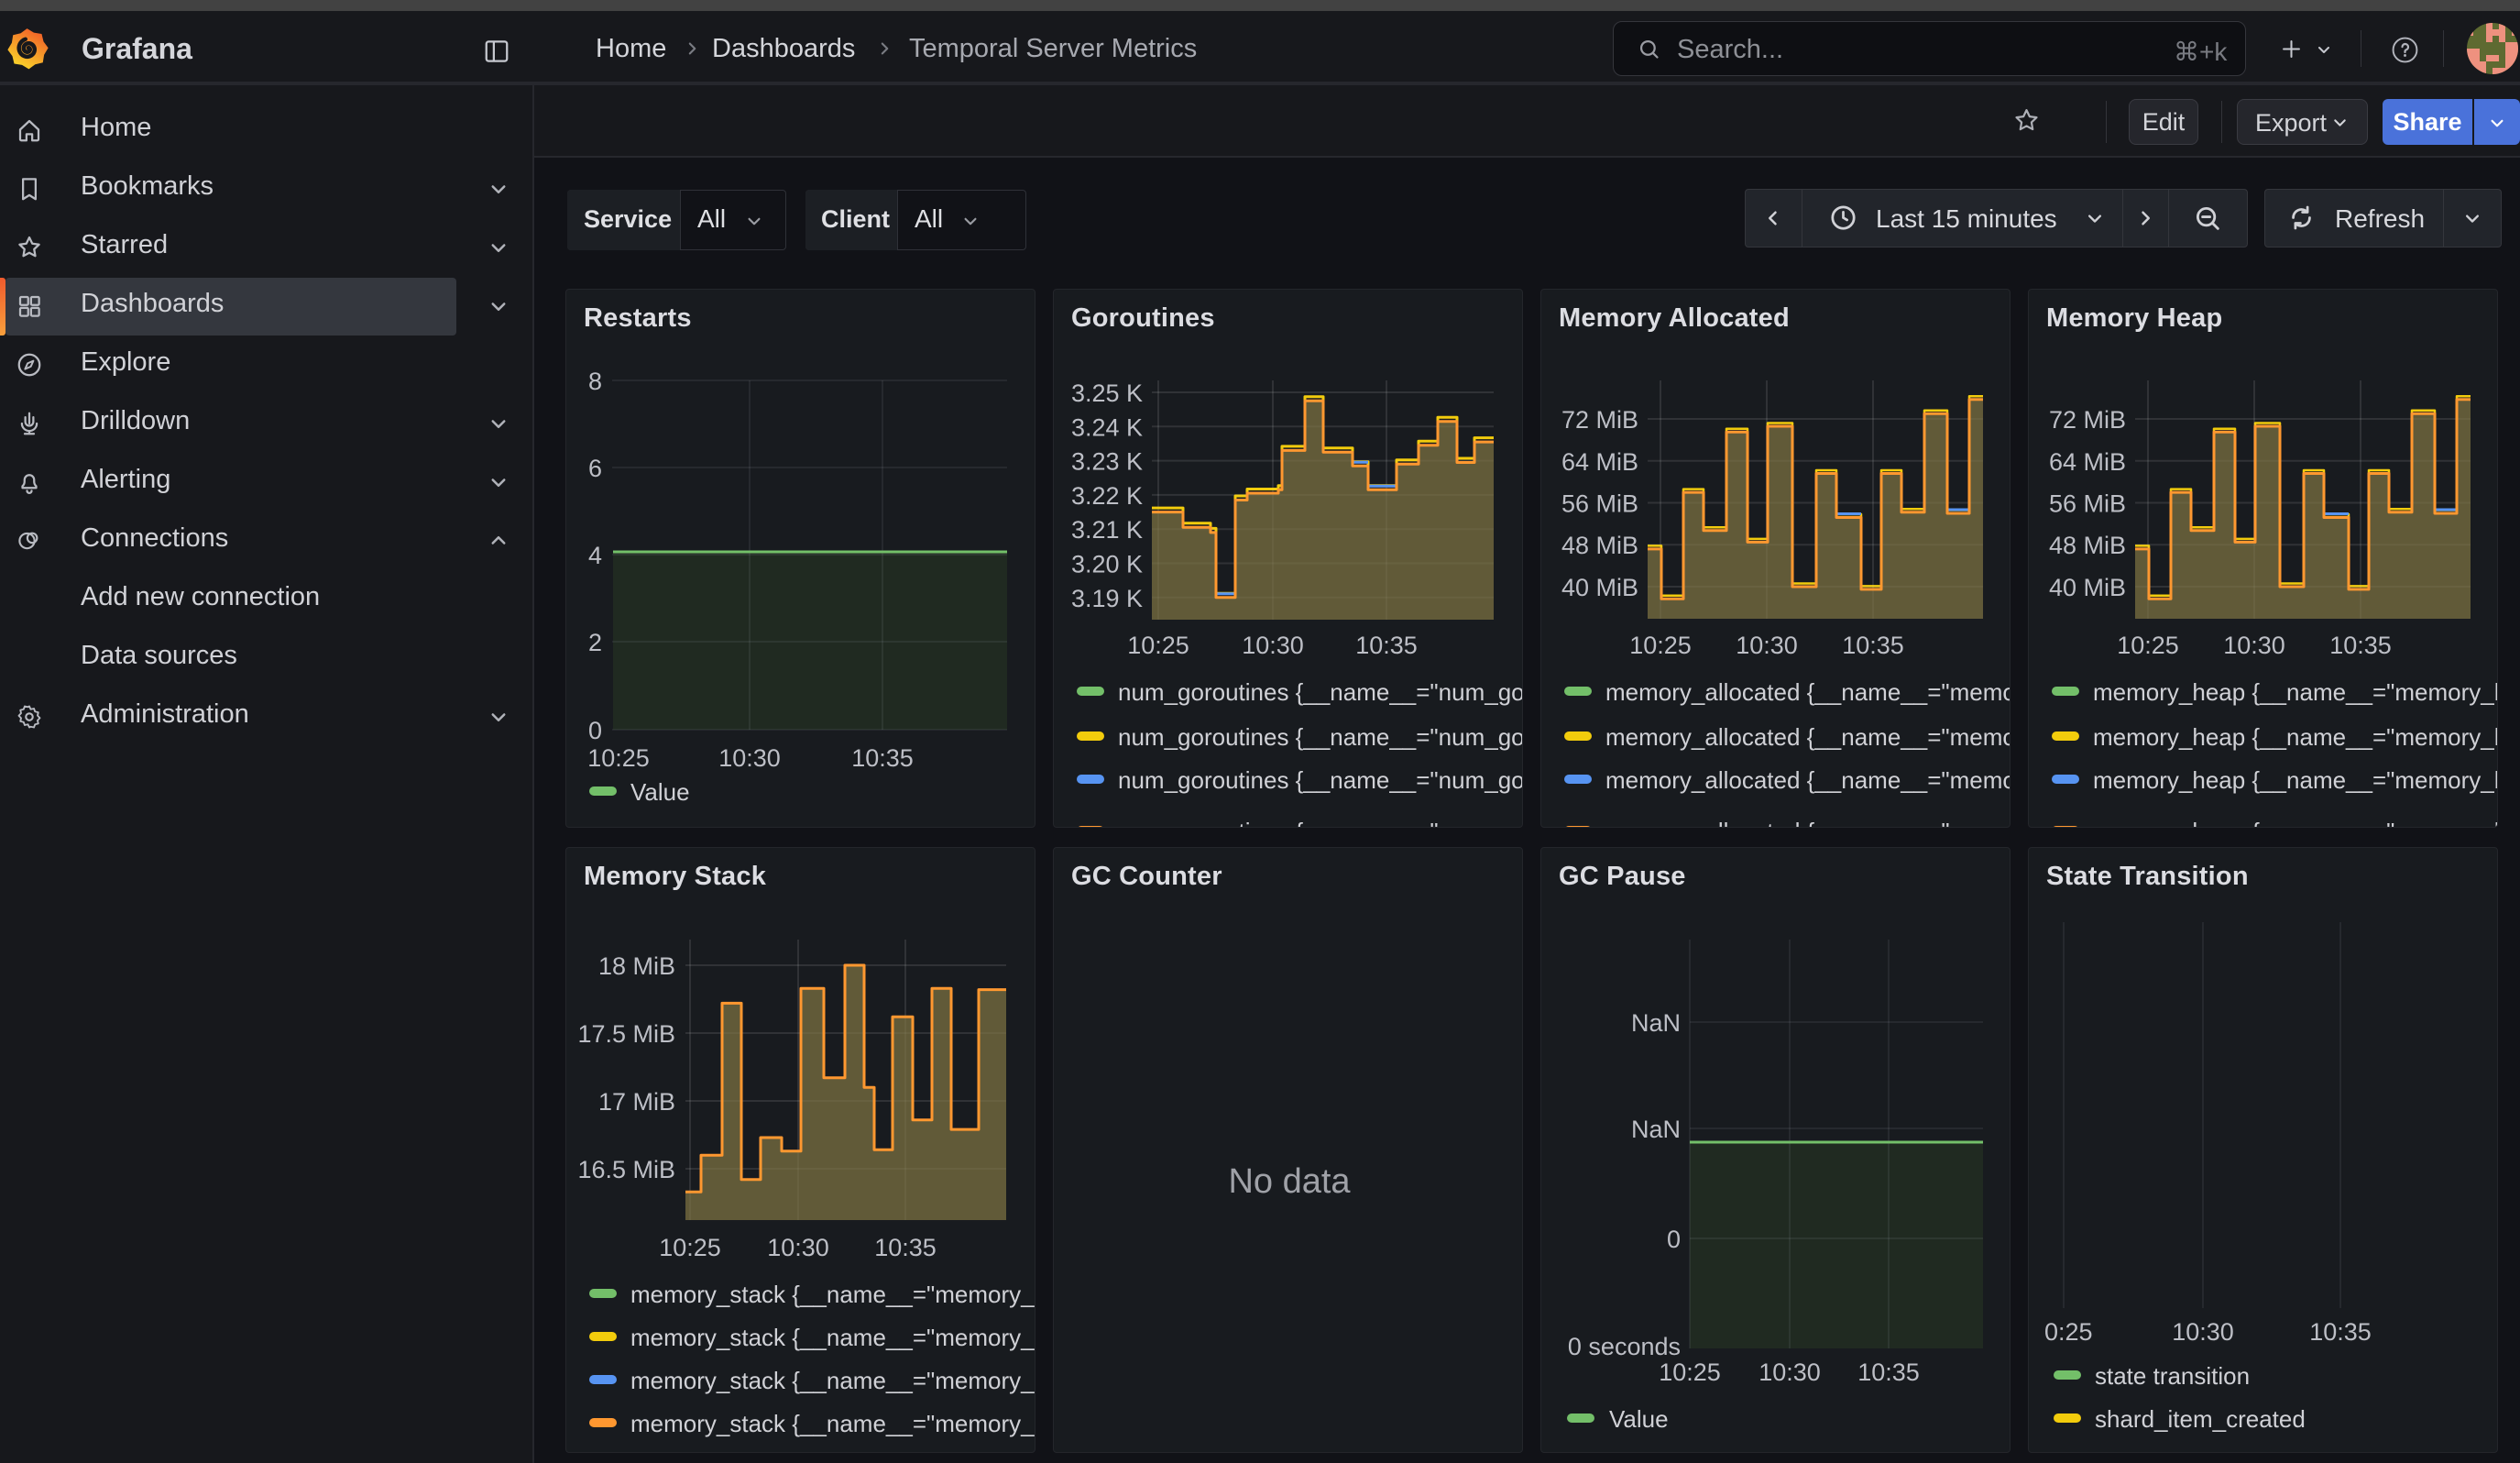  What do you see at coordinates (636, 966) in the screenshot?
I see `svg-text: 18 MiB` at bounding box center [636, 966].